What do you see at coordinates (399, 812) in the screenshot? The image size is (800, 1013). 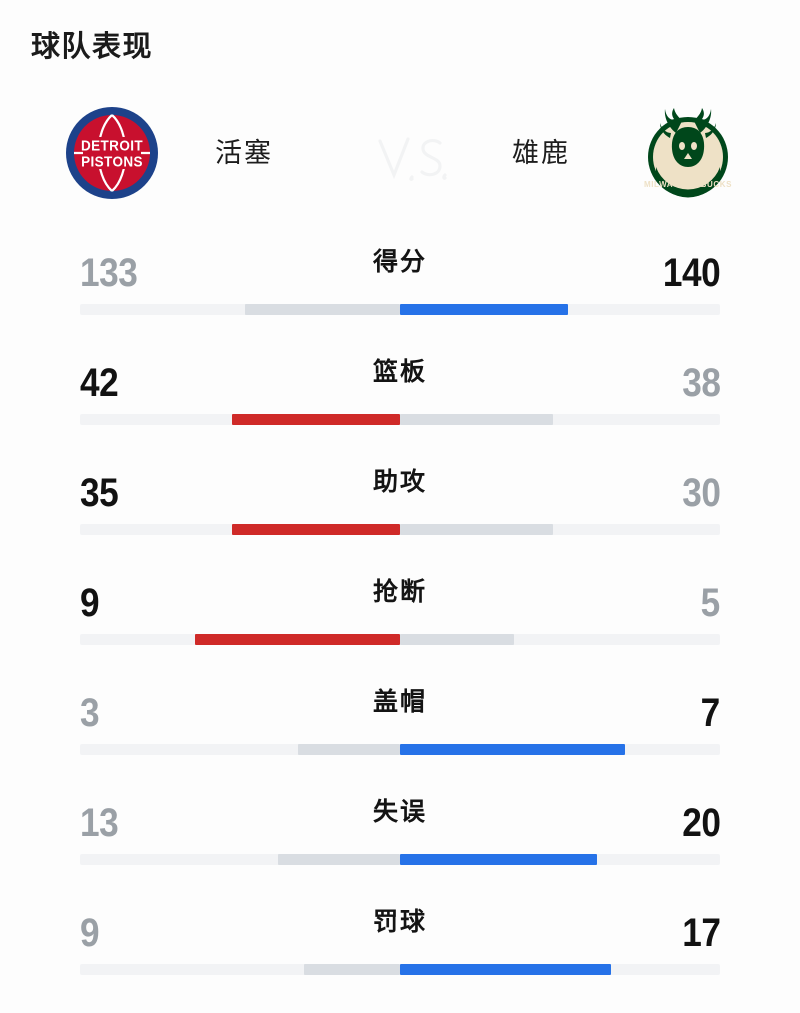 I see `stat-label: 失误` at bounding box center [399, 812].